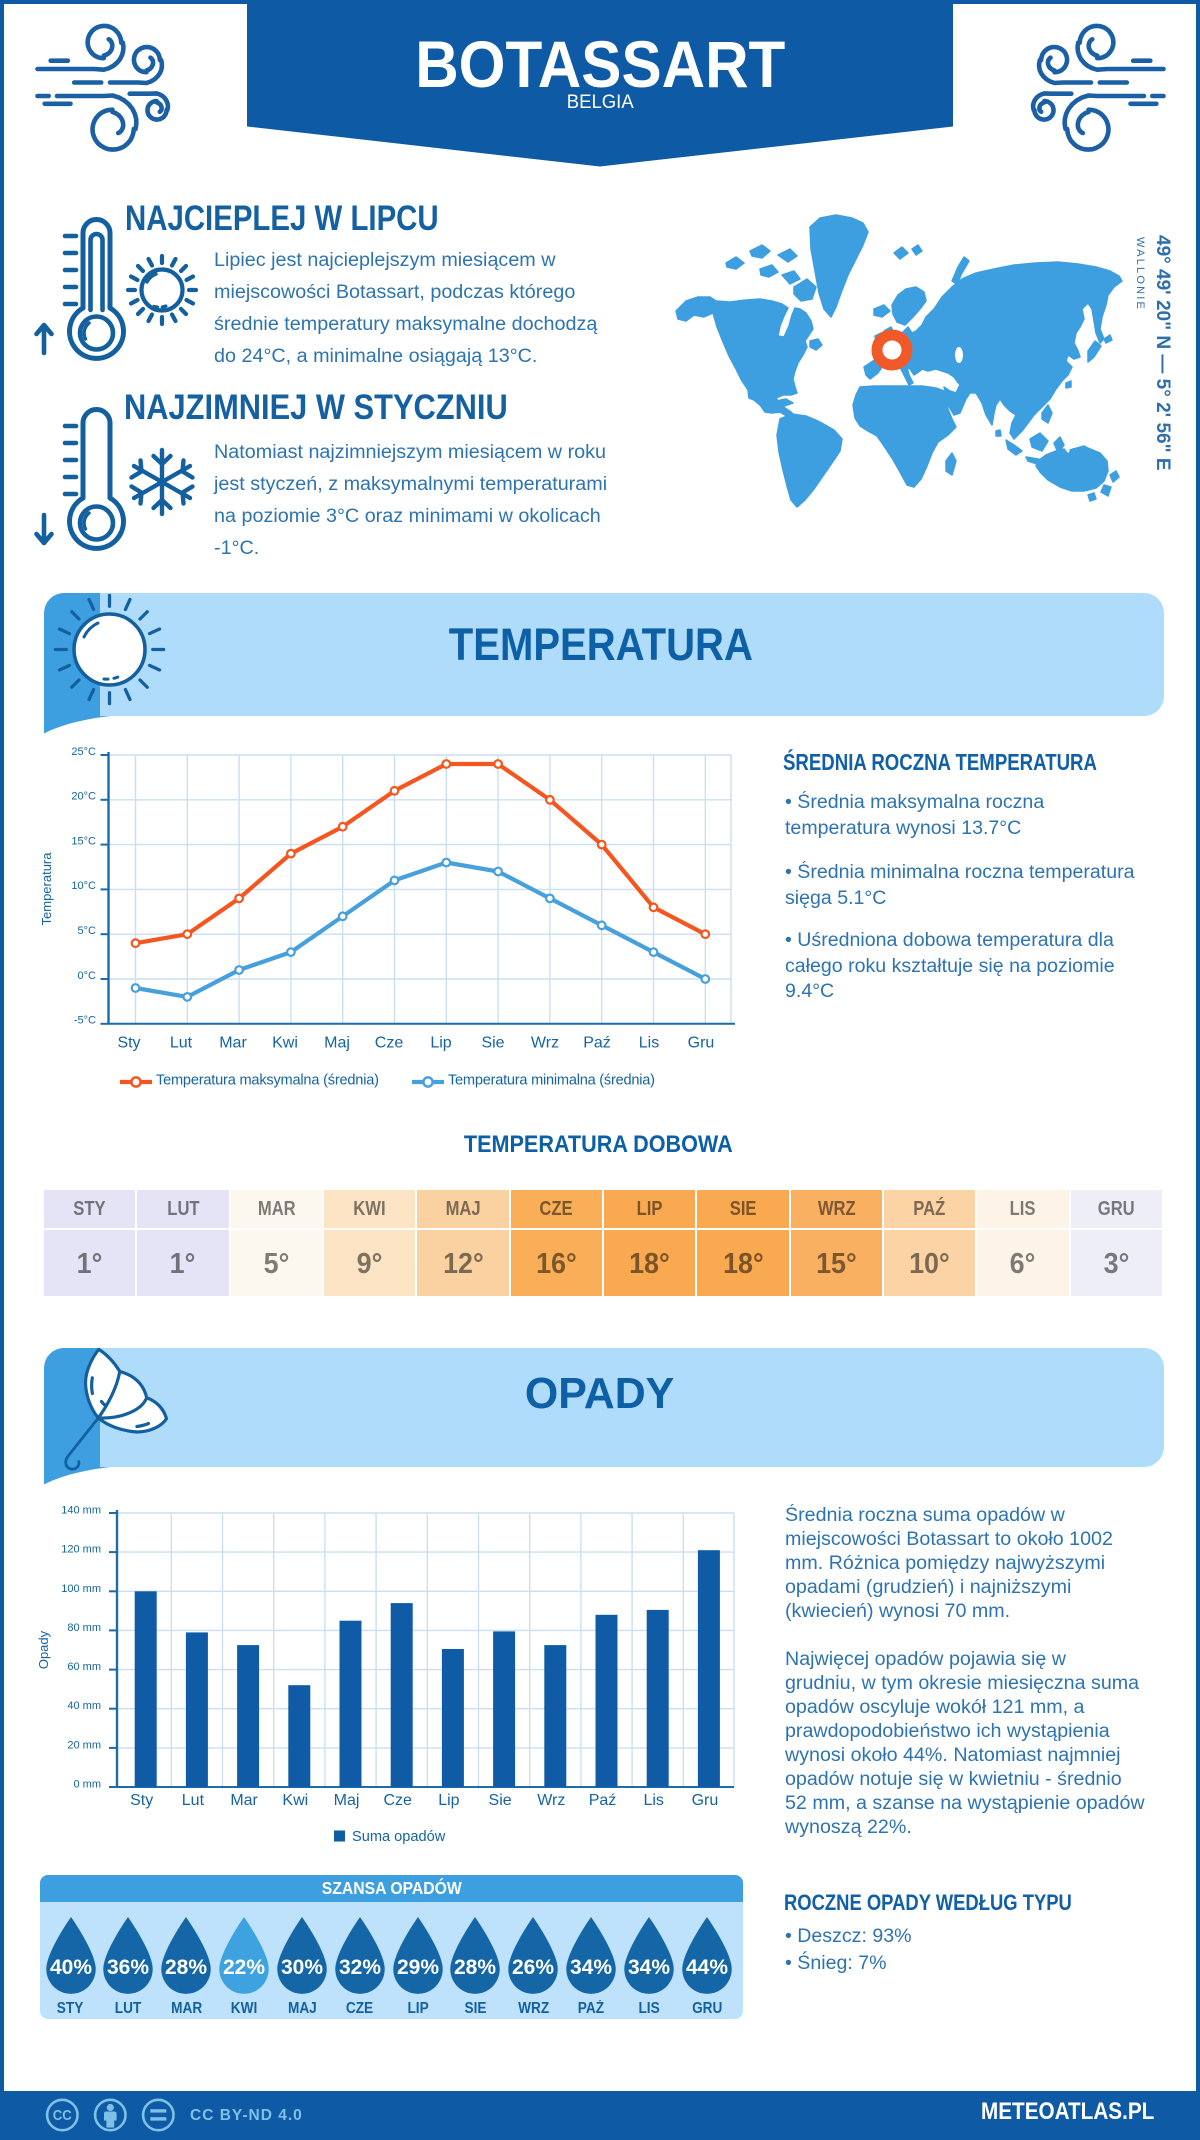 The image size is (1200, 2140). I want to click on svg-text: 40 mm, so click(84, 1706).